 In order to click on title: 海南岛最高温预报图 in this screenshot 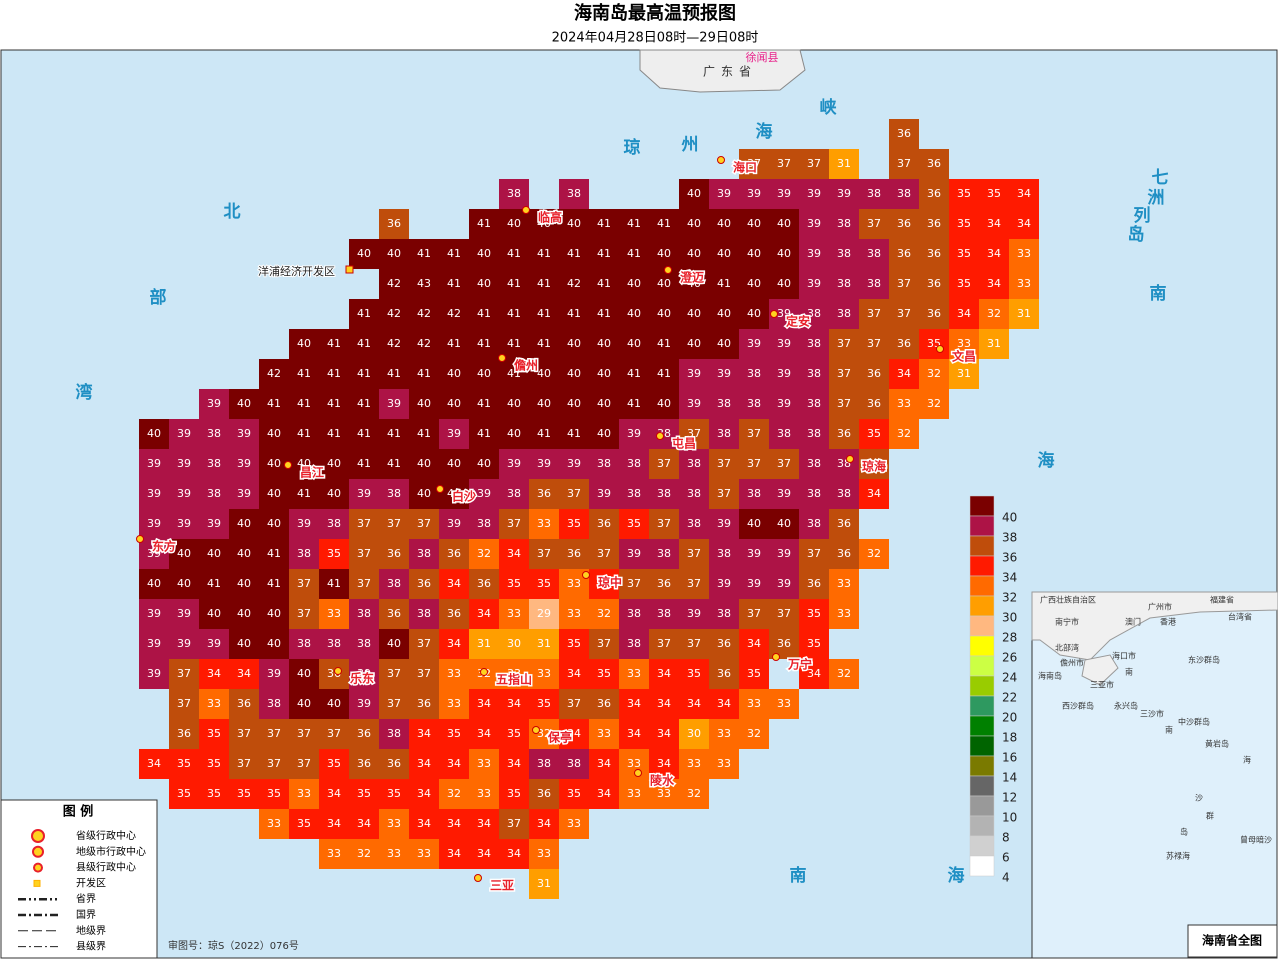, I will do `click(655, 13)`.